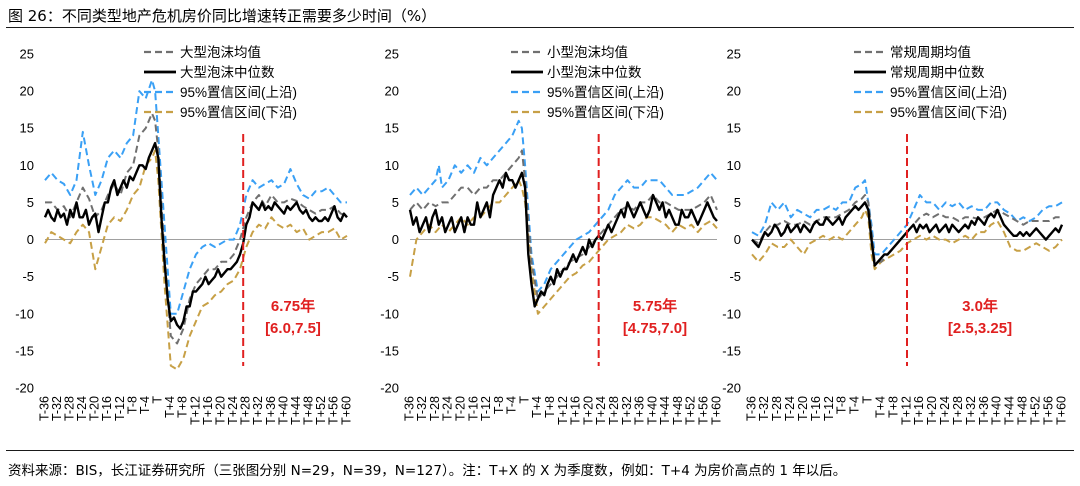 Image resolution: width=1080 pixels, height=486 pixels. I want to click on title-rule, so click(540, 27).